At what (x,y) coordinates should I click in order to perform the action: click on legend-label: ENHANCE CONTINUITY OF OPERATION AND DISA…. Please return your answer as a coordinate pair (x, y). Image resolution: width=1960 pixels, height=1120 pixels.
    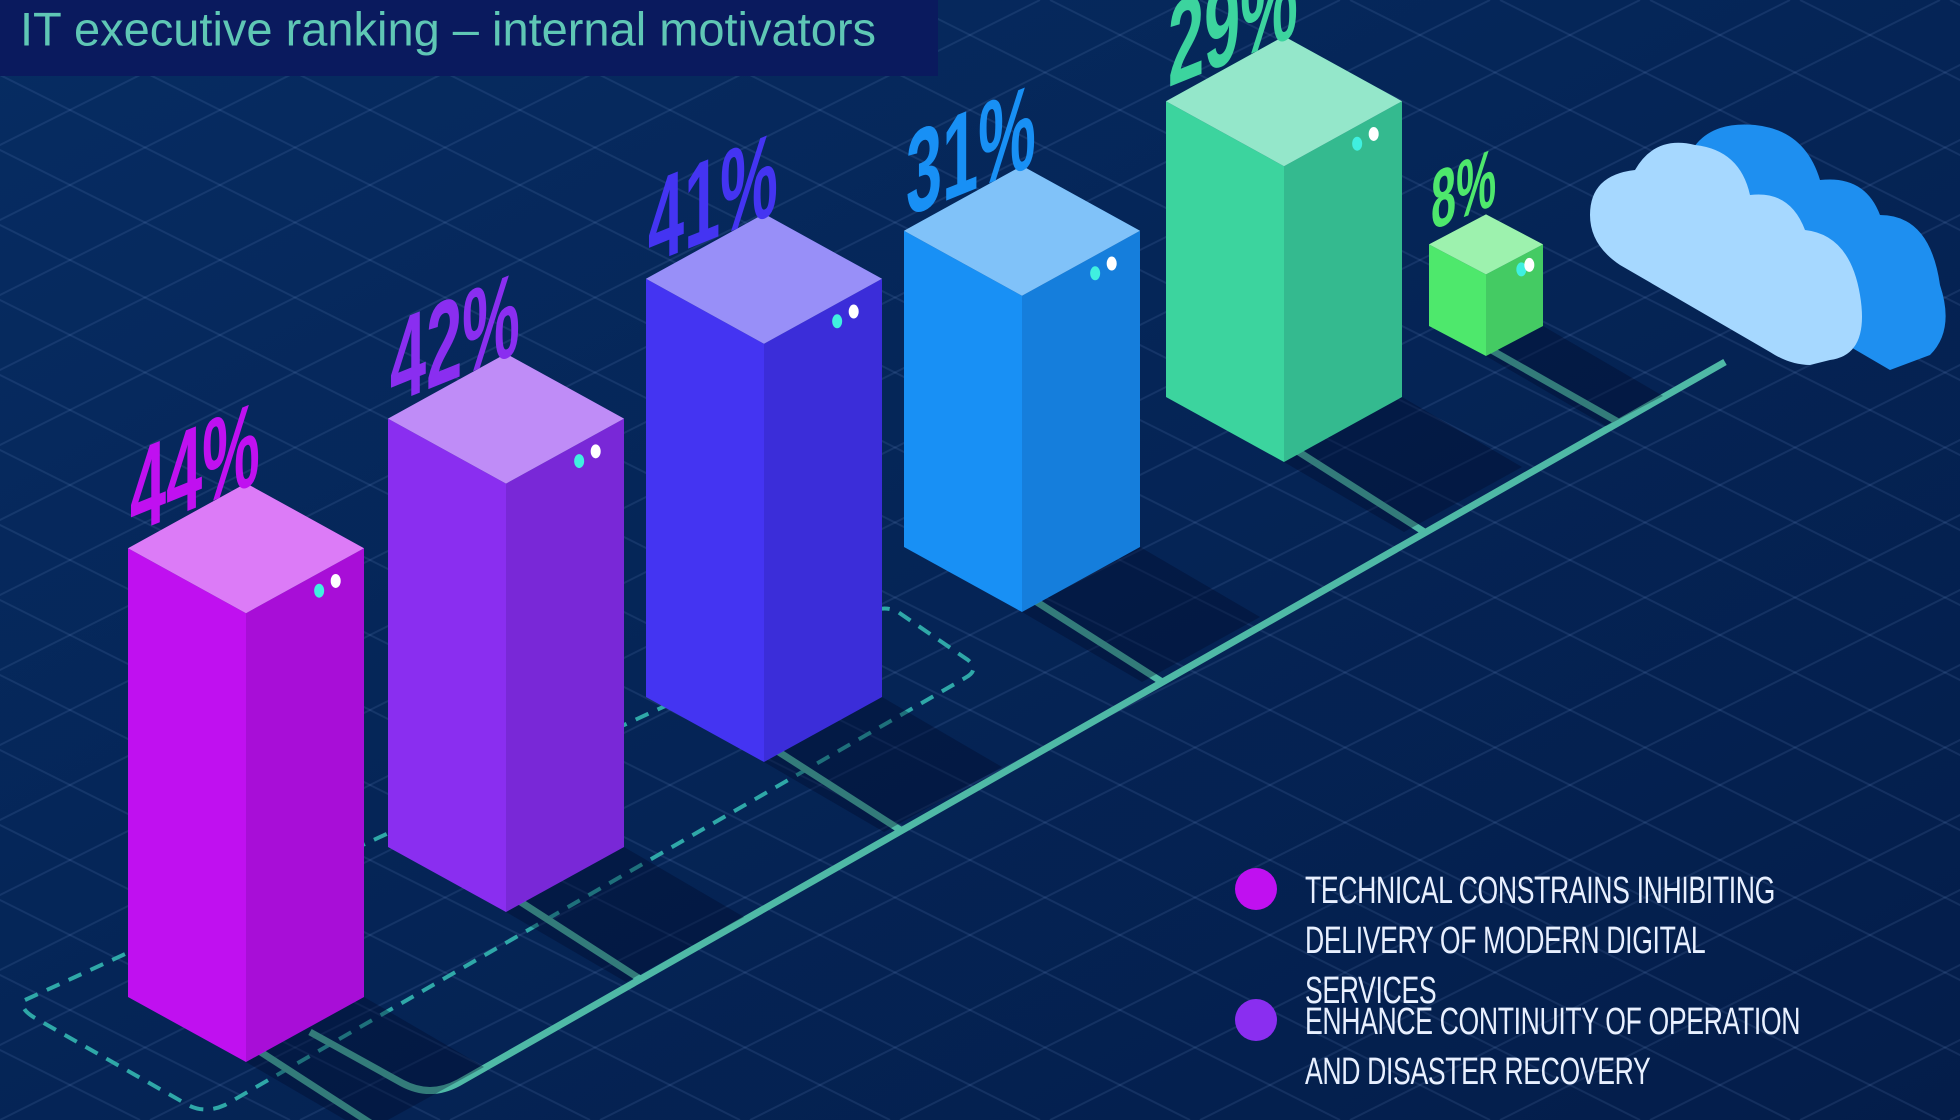
    Looking at the image, I should click on (1553, 1047).